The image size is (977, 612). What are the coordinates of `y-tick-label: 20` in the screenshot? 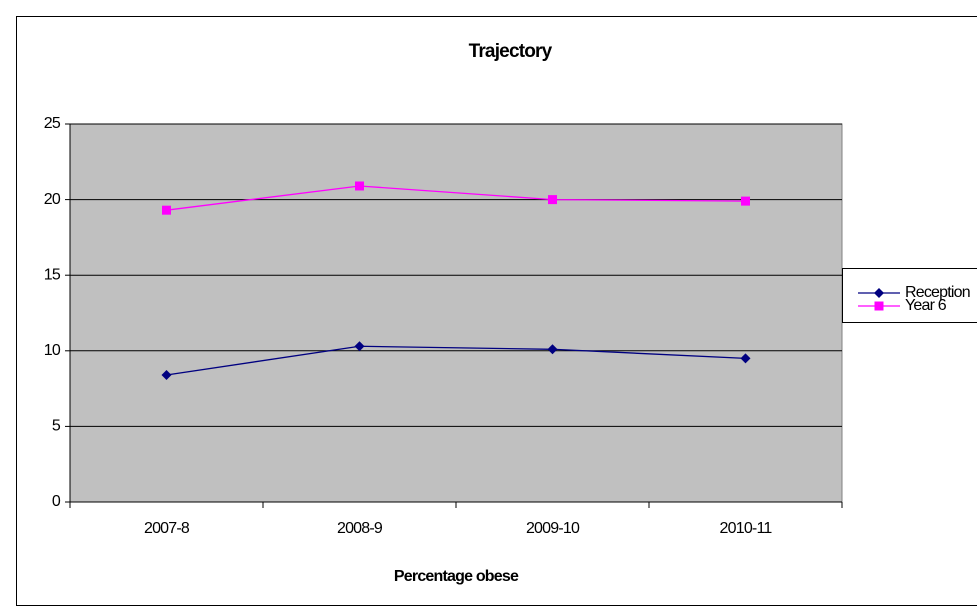 It's located at (52, 199).